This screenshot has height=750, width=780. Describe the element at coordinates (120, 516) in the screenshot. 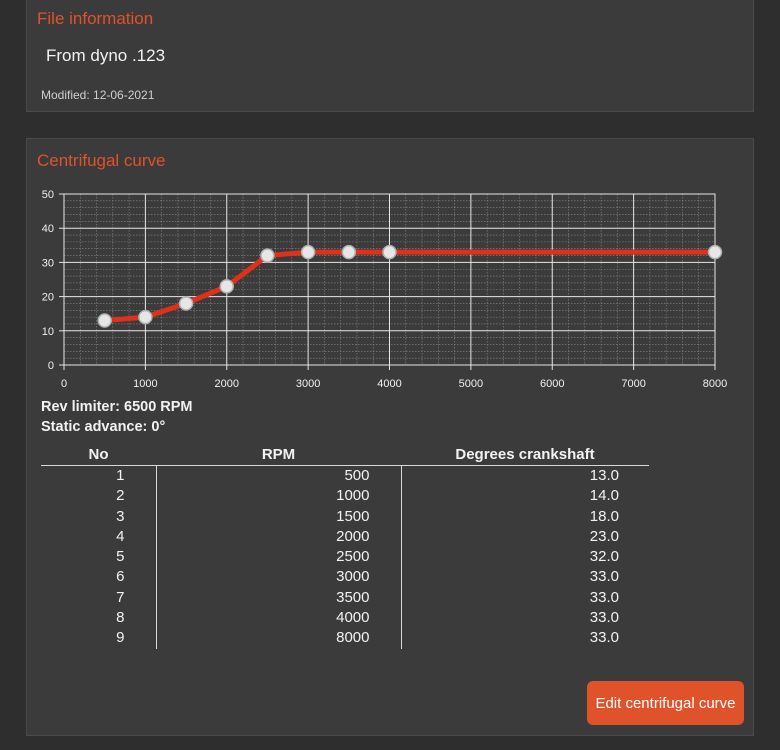

I see `cell-no: 3` at that location.